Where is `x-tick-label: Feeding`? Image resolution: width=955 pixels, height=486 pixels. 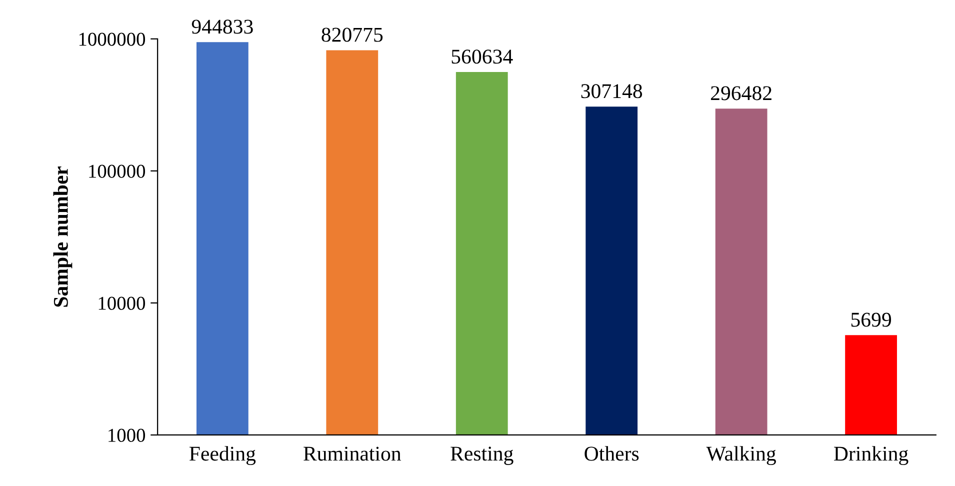
x-tick-label: Feeding is located at coordinates (222, 456).